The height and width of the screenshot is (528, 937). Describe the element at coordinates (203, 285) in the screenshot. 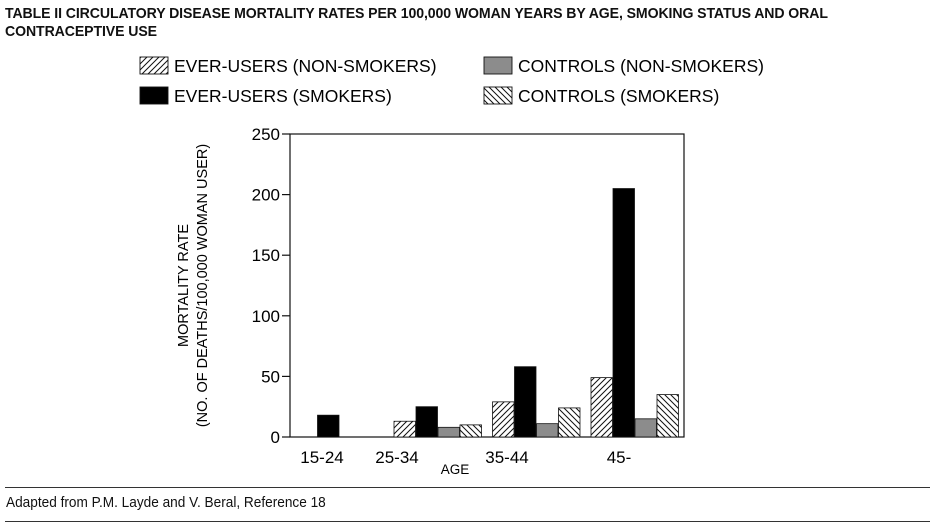

I see `y-axis-label: (NO. OF DEATHS/100,000 WOMAN USER)` at that location.